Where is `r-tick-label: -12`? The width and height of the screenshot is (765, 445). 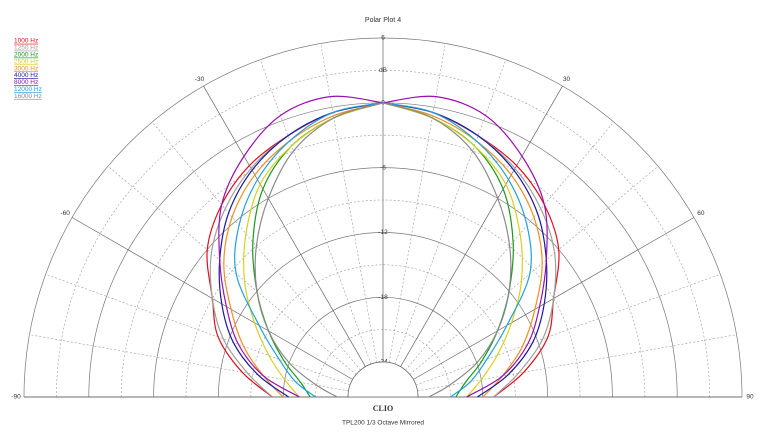 r-tick-label: -12 is located at coordinates (383, 232).